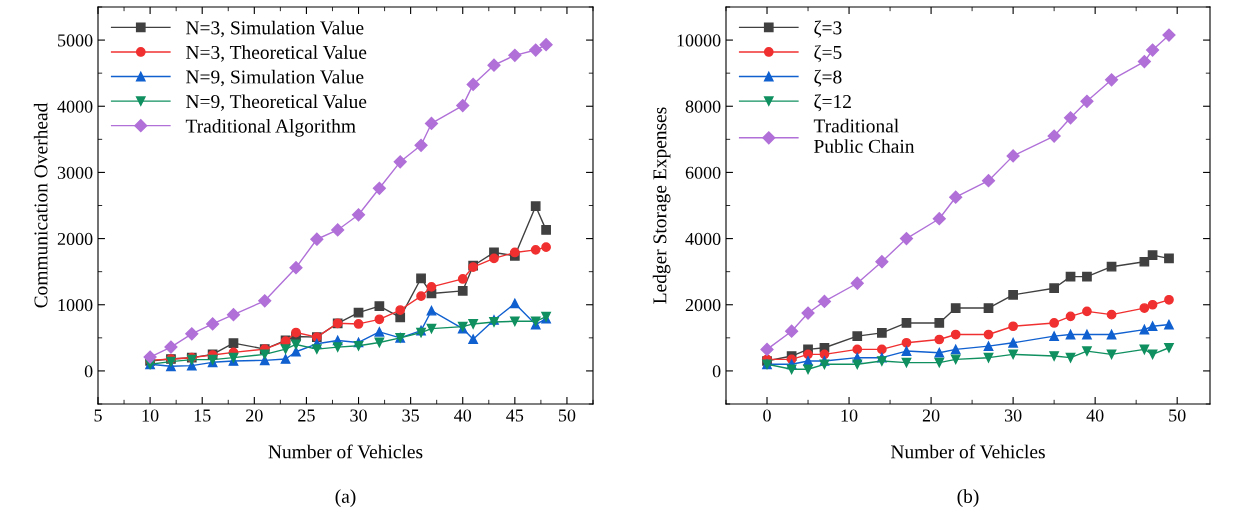  What do you see at coordinates (661, 205) in the screenshot?
I see `y-axis-title: Ledger Storage Expenses` at bounding box center [661, 205].